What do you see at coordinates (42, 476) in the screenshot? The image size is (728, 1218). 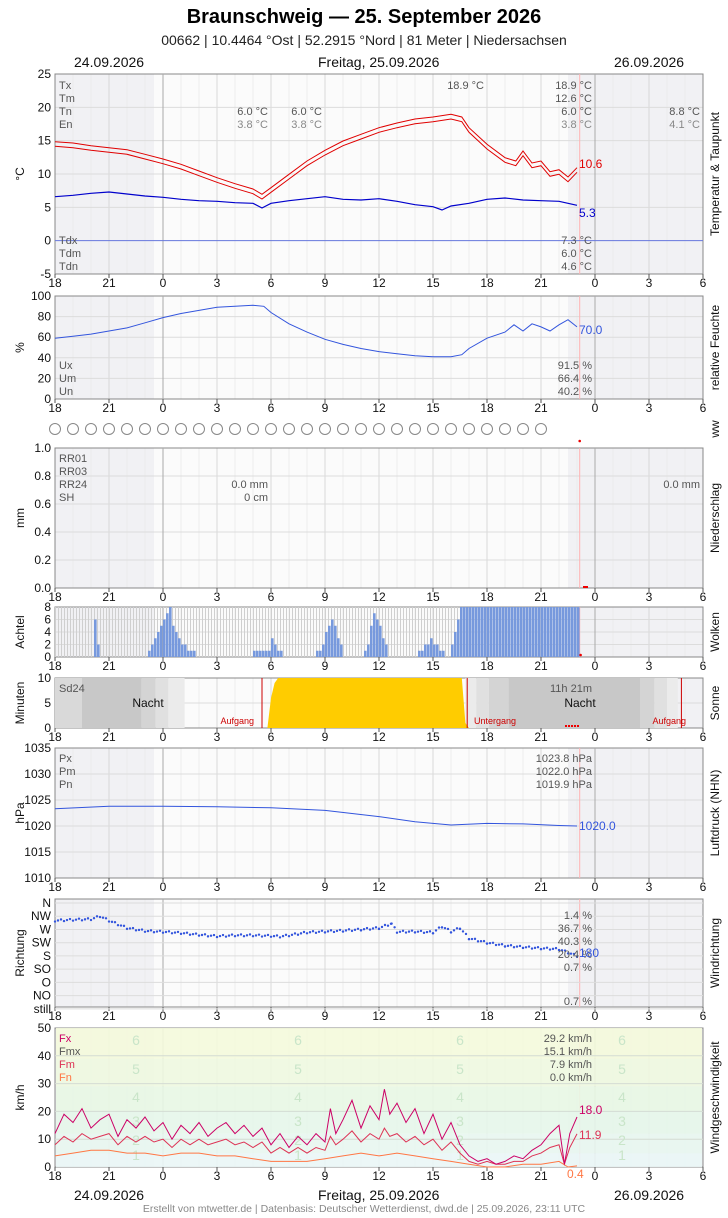 I see `y-tick-label: 0.8` at bounding box center [42, 476].